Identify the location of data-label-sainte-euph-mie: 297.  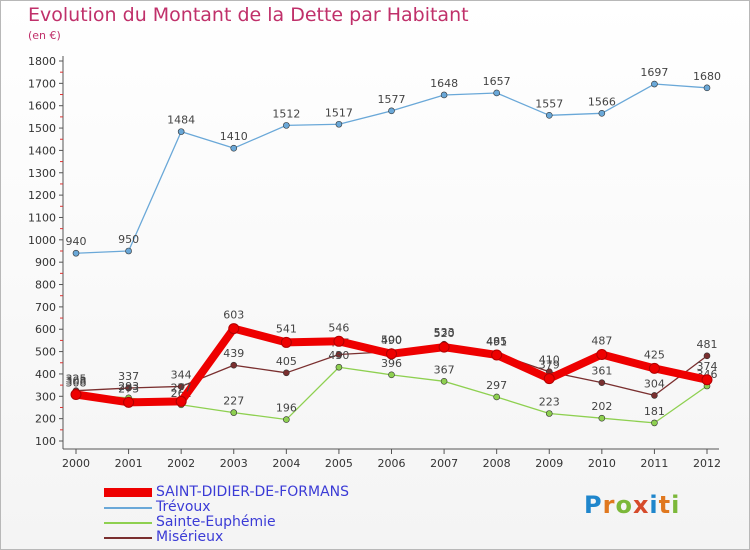
(496, 385).